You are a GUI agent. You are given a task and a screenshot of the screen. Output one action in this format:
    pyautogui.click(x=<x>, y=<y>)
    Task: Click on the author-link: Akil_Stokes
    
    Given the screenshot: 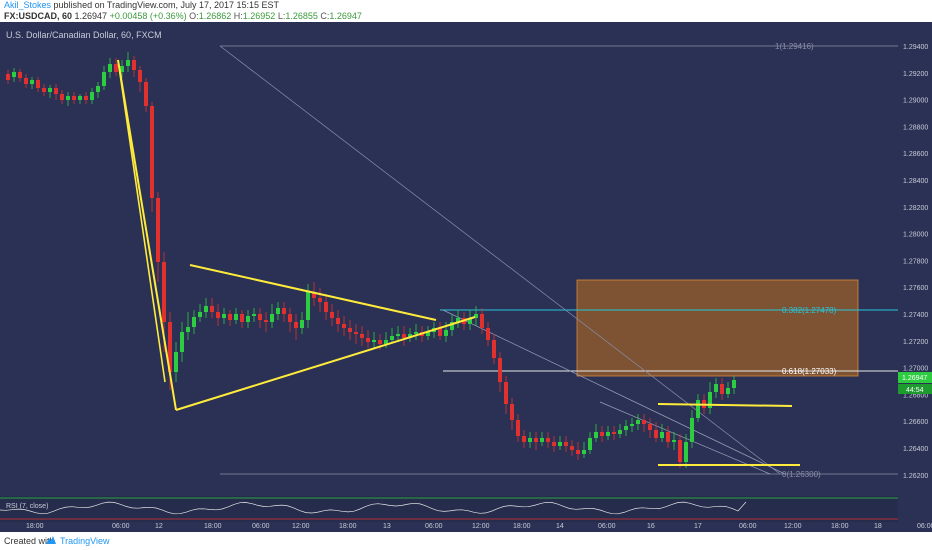 What is the action you would take?
    pyautogui.click(x=28, y=5)
    